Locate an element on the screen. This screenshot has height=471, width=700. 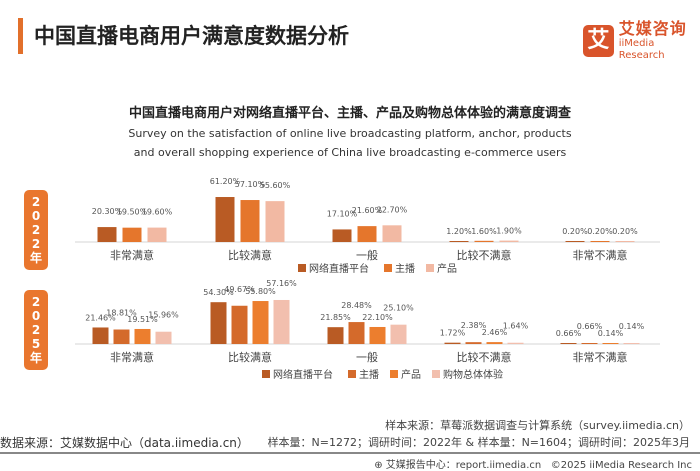
data-label: 49.67% is located at coordinates (239, 289).